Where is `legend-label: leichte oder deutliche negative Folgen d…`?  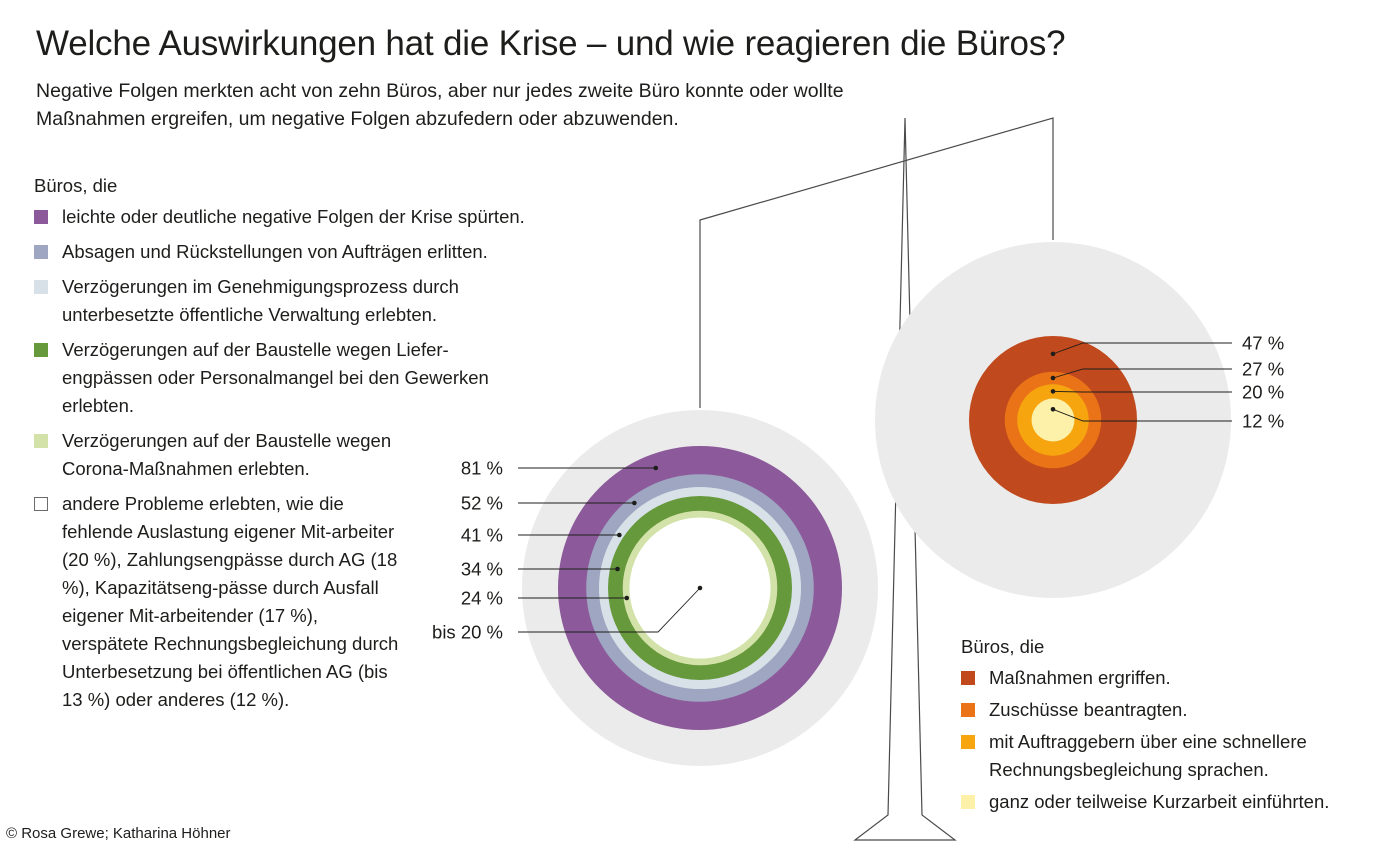
legend-label: leichte oder deutliche negative Folgen d… is located at coordinates (293, 216).